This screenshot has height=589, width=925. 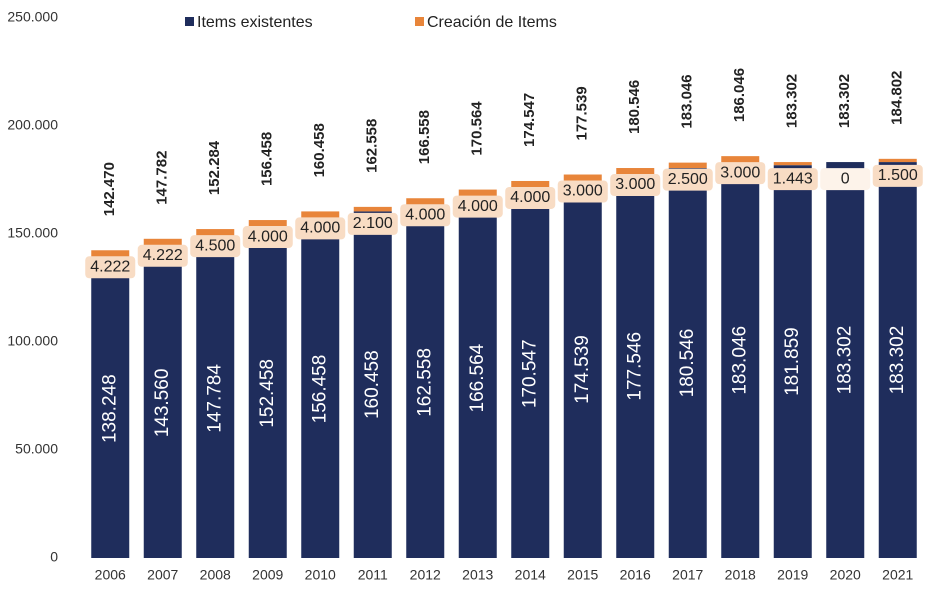 I want to click on bar-value-label: 177.546, so click(x=634, y=366).